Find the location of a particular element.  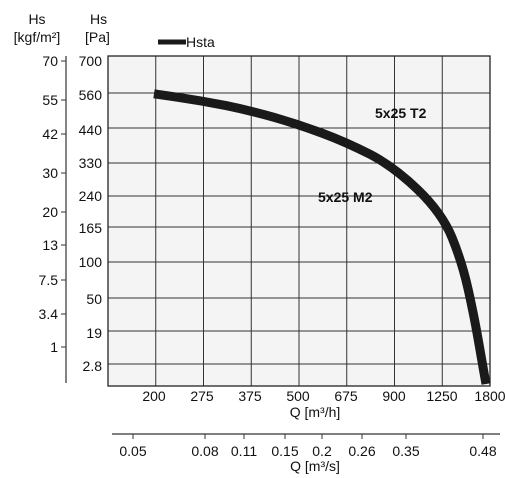

y-outer-tick-label: 70 is located at coordinates (50, 61).